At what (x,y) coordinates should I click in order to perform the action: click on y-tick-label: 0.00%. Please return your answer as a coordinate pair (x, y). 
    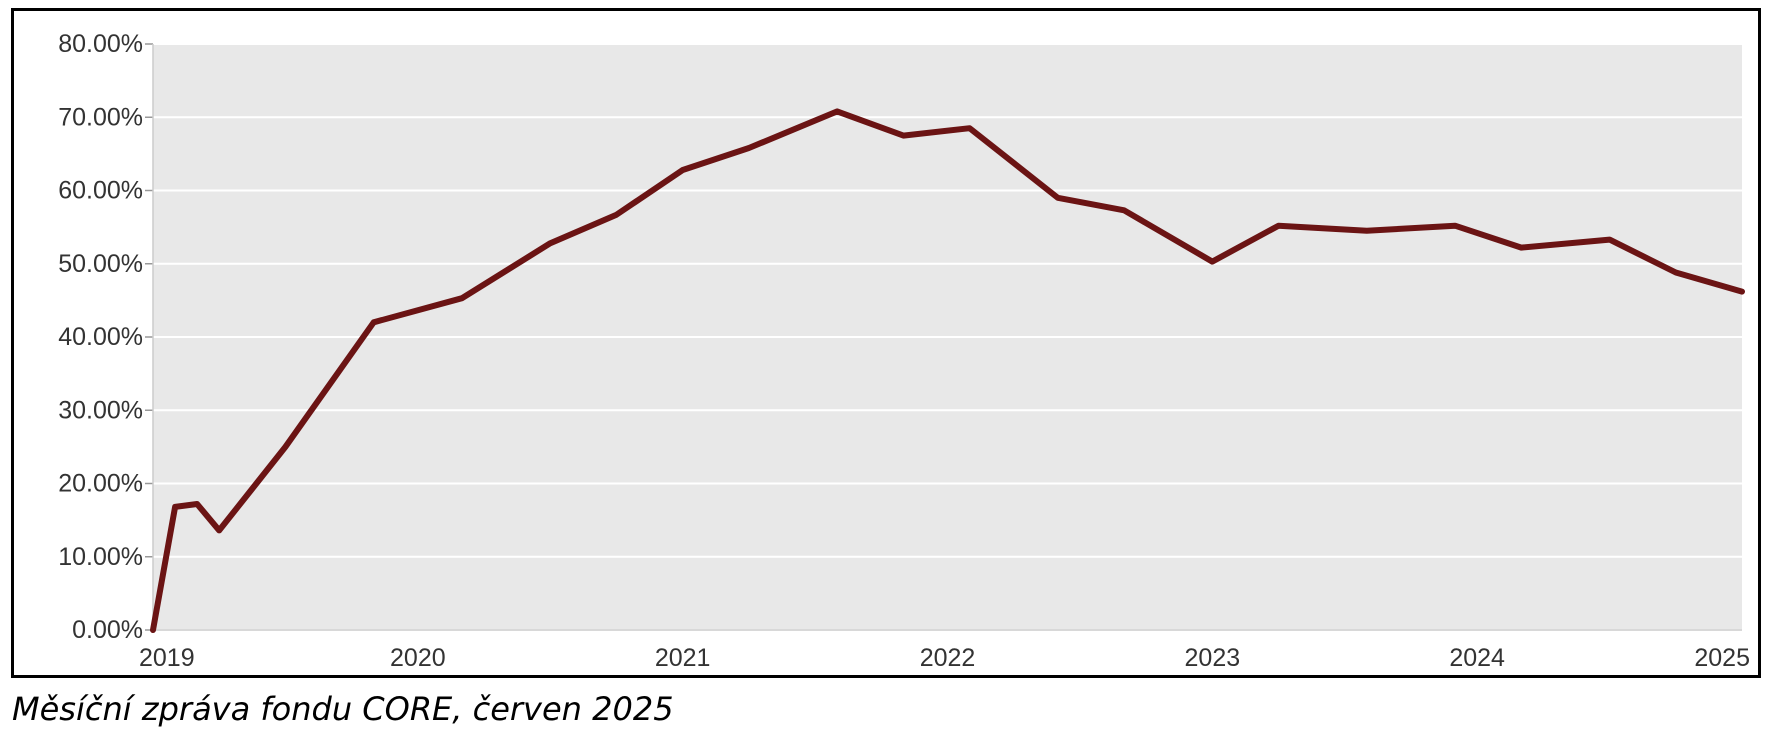
    Looking at the image, I should click on (107, 630).